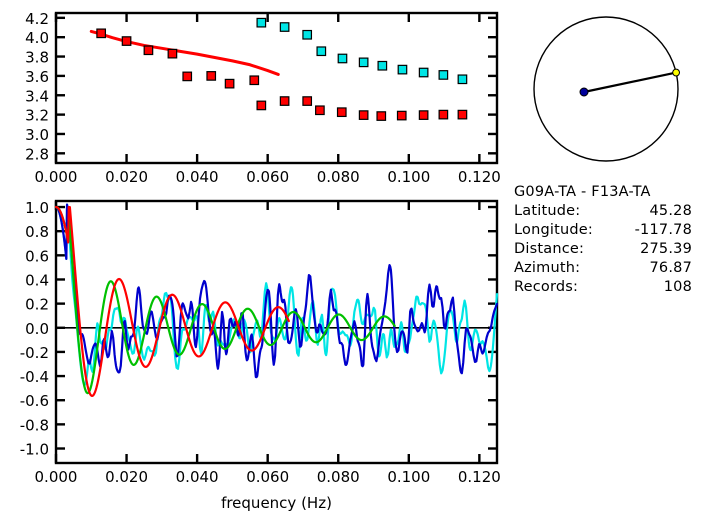 The height and width of the screenshot is (519, 702). I want to click on info-row-value: -117.78, so click(663, 230).